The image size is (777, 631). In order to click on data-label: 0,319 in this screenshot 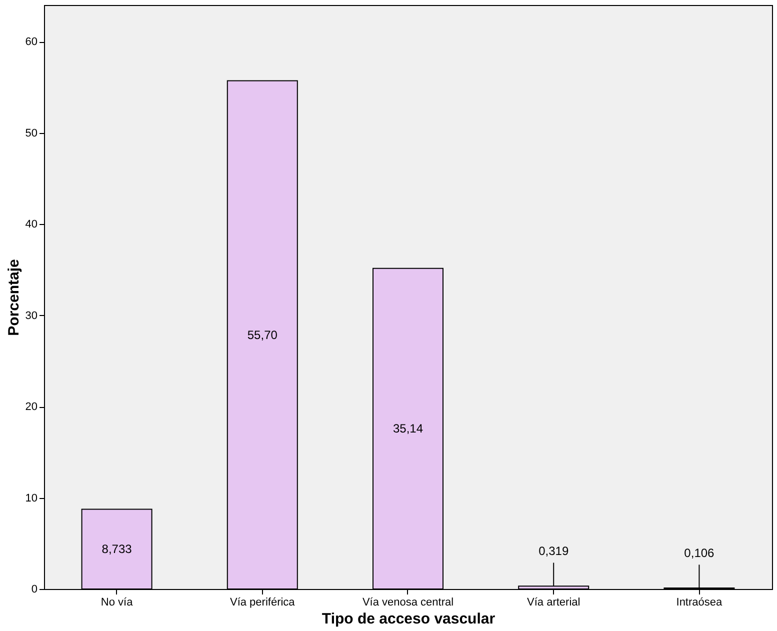, I will do `click(553, 551)`.